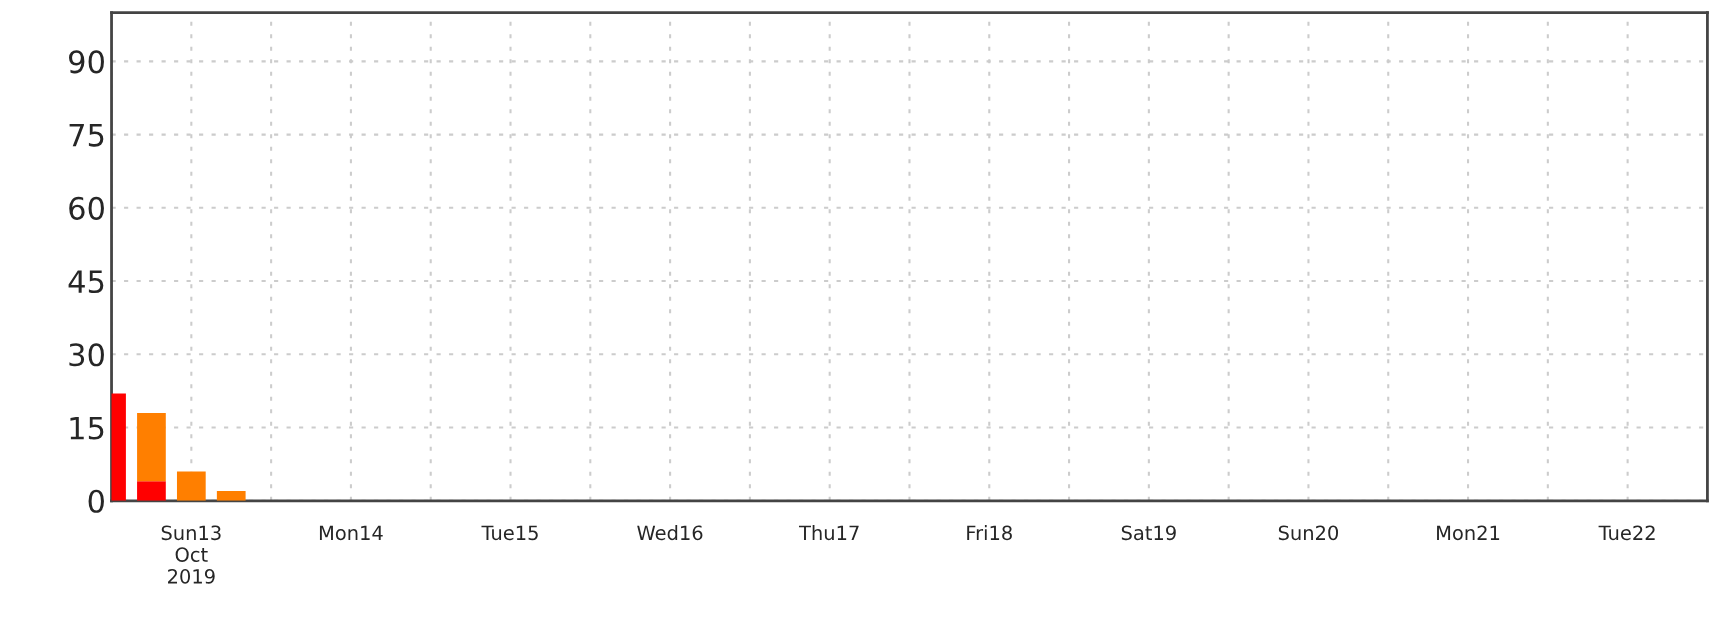 The width and height of the screenshot is (1716, 626). What do you see at coordinates (989, 533) in the screenshot?
I see `x-tick-label: Fri18` at bounding box center [989, 533].